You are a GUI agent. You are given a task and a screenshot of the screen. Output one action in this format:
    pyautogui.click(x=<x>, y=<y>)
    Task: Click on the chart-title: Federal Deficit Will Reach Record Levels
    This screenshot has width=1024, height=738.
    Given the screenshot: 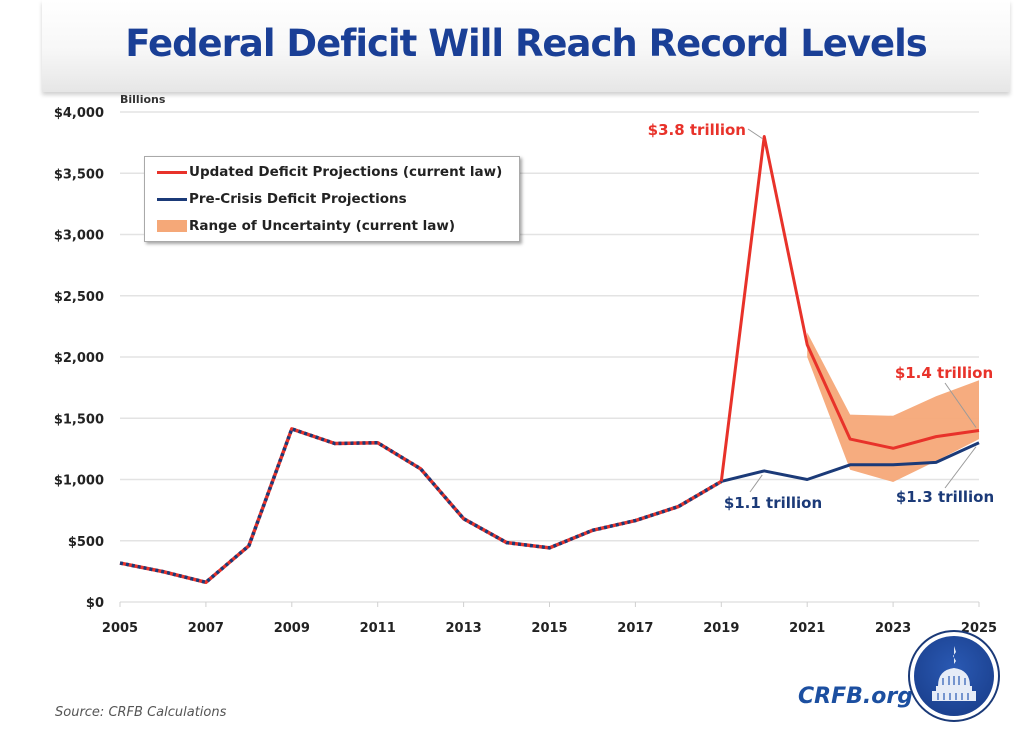 What is the action you would take?
    pyautogui.click(x=526, y=43)
    